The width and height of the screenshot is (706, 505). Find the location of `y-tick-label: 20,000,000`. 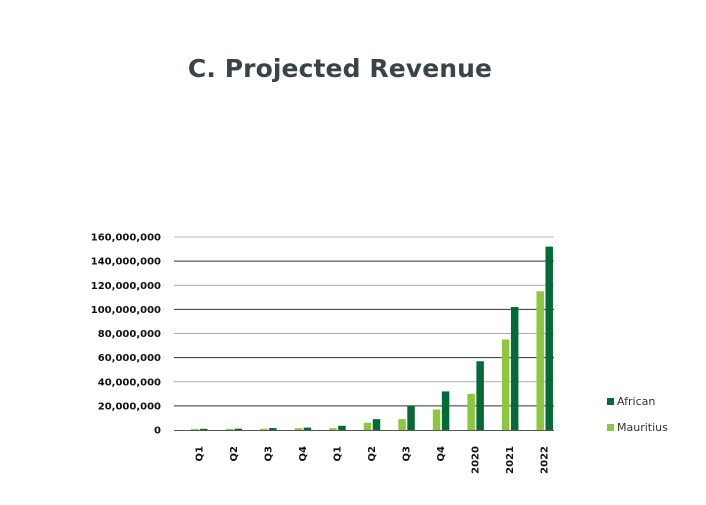

y-tick-label: 20,000,000 is located at coordinates (129, 406).